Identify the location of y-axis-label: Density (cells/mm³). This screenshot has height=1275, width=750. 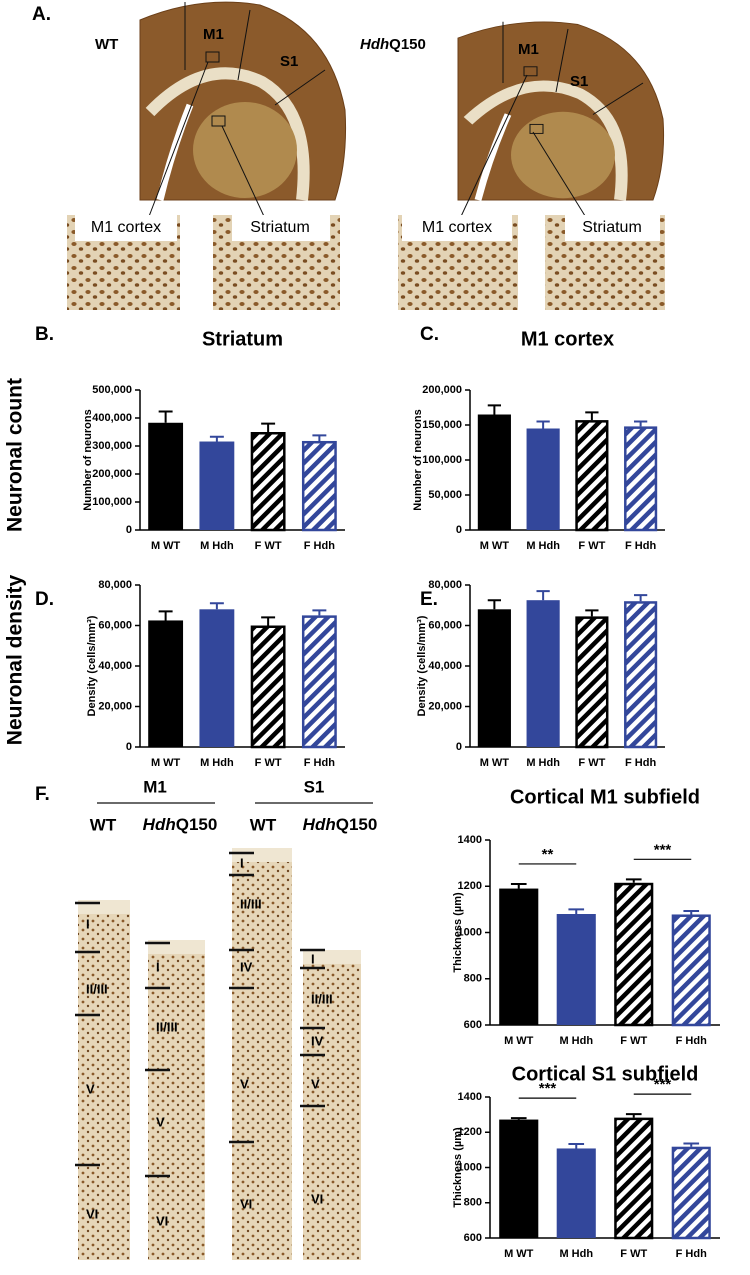
(422, 665).